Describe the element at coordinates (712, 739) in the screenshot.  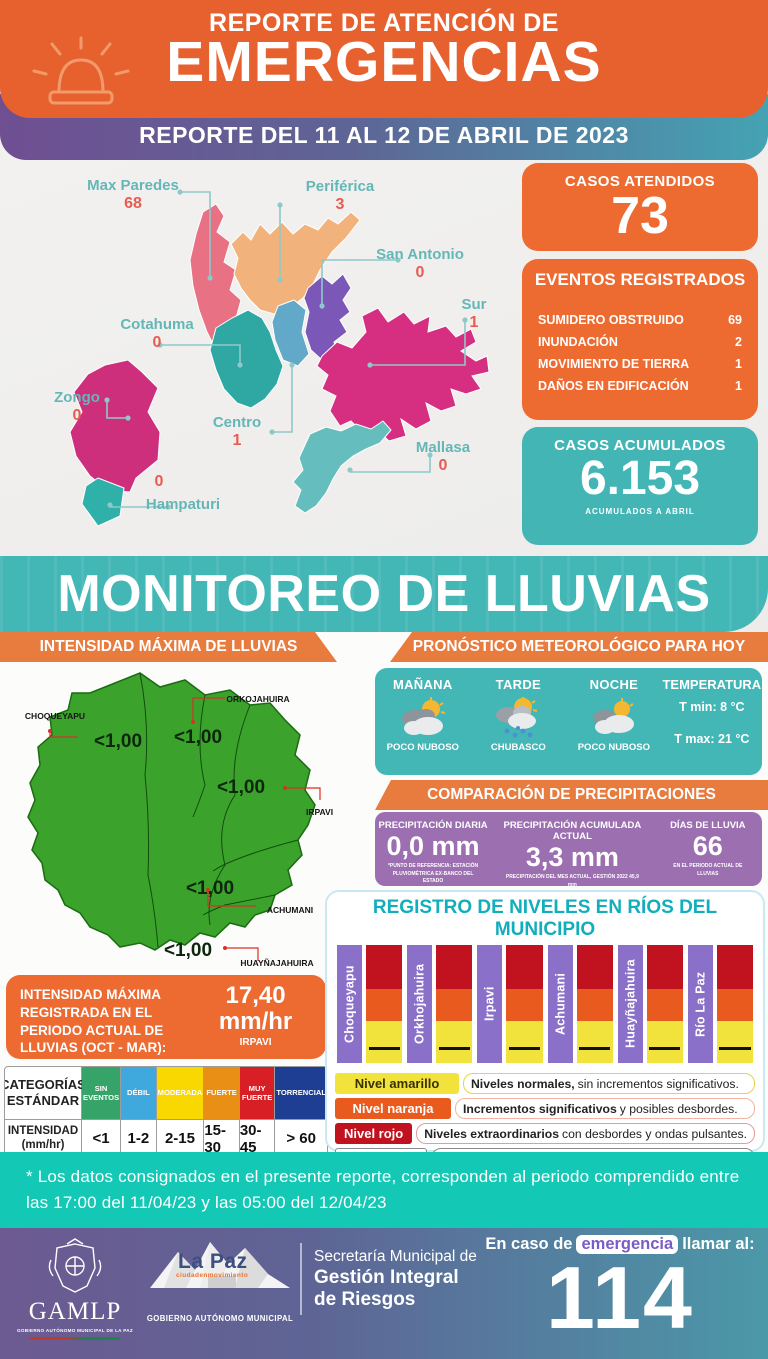
I see `temperature-max: T max: 21 °C` at that location.